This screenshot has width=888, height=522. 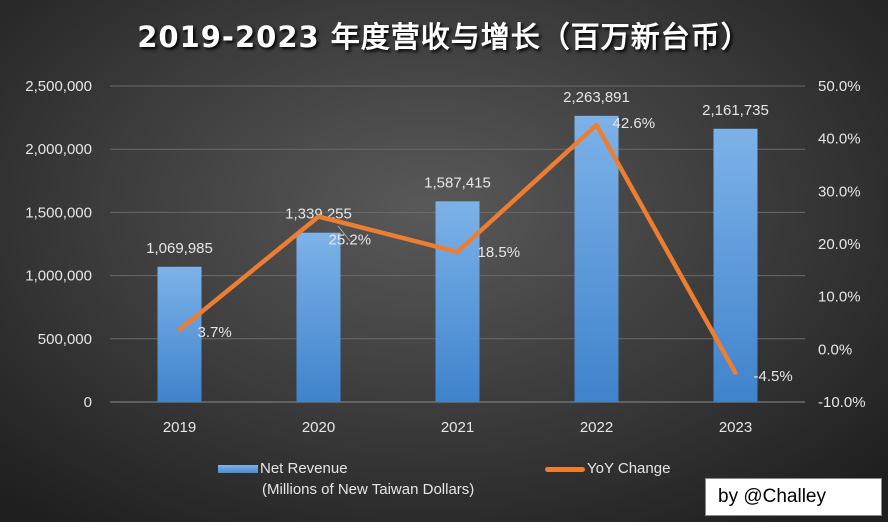 I want to click on bar-data-label: 1,339,255, so click(x=318, y=214).